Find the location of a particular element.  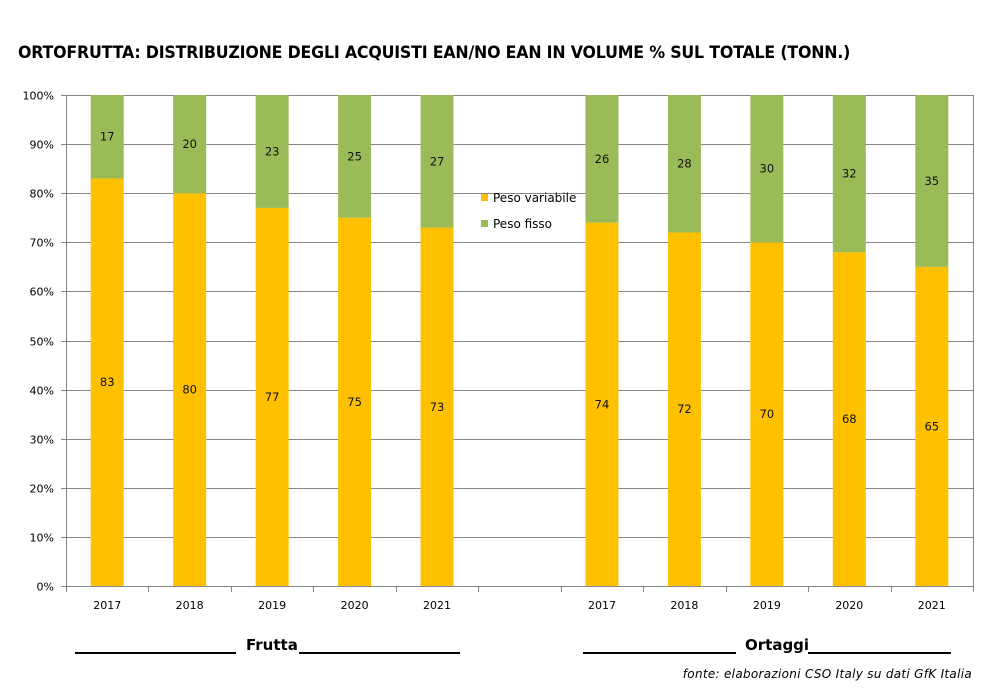

data-label: 28 is located at coordinates (684, 164).